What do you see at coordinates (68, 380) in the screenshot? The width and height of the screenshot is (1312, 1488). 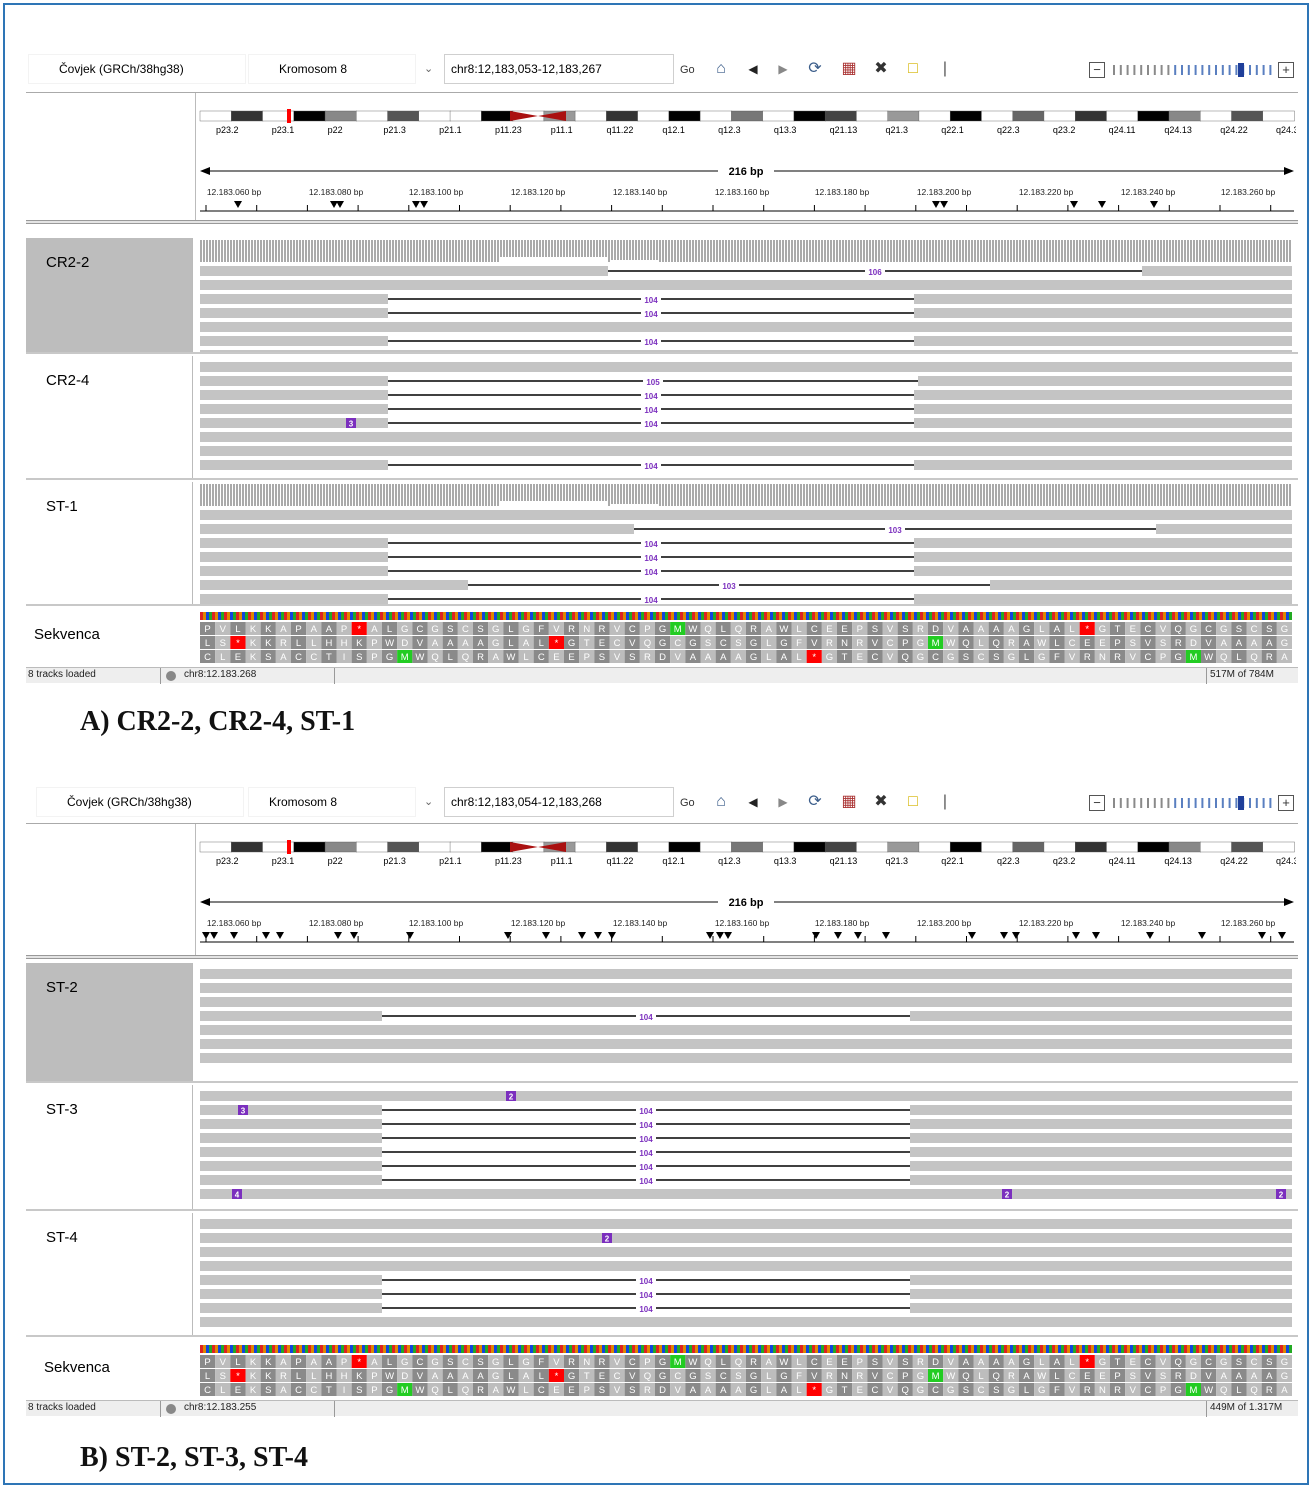 I see `track-name: CR2-4` at bounding box center [68, 380].